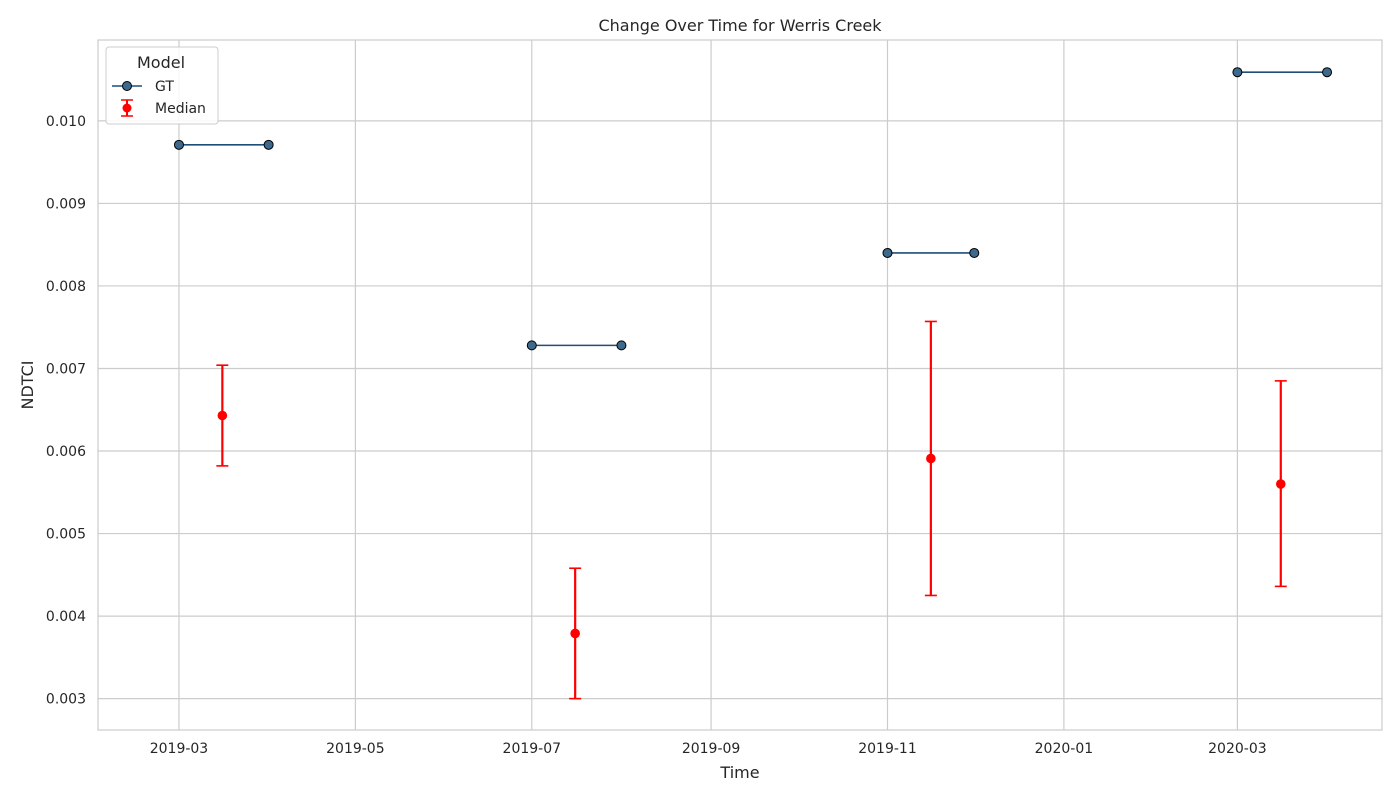 The image size is (1400, 800). I want to click on x-tick-label: 2019-05, so click(355, 749).